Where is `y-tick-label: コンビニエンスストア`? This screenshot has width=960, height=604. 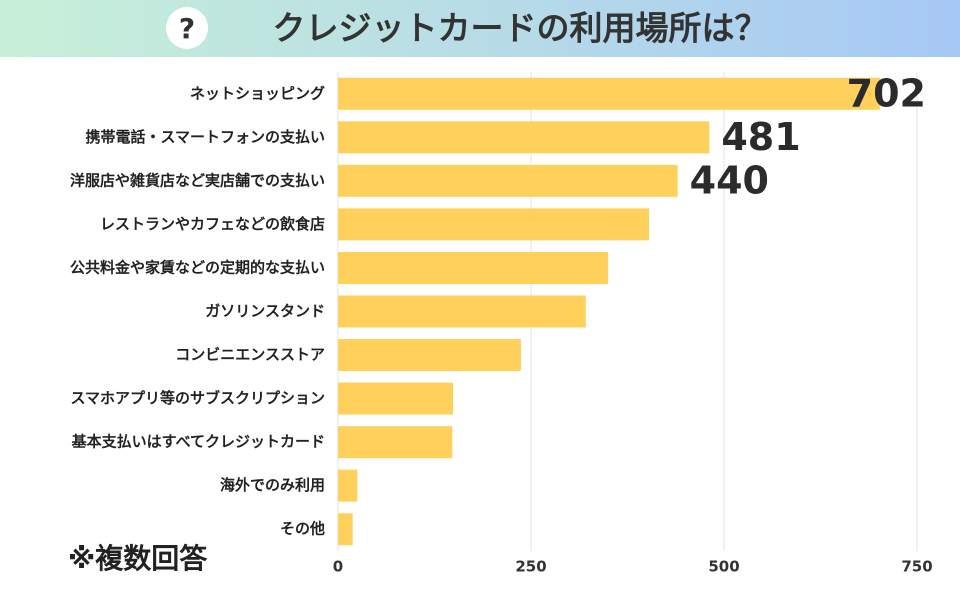 y-tick-label: コンビニエンスストア is located at coordinates (250, 355).